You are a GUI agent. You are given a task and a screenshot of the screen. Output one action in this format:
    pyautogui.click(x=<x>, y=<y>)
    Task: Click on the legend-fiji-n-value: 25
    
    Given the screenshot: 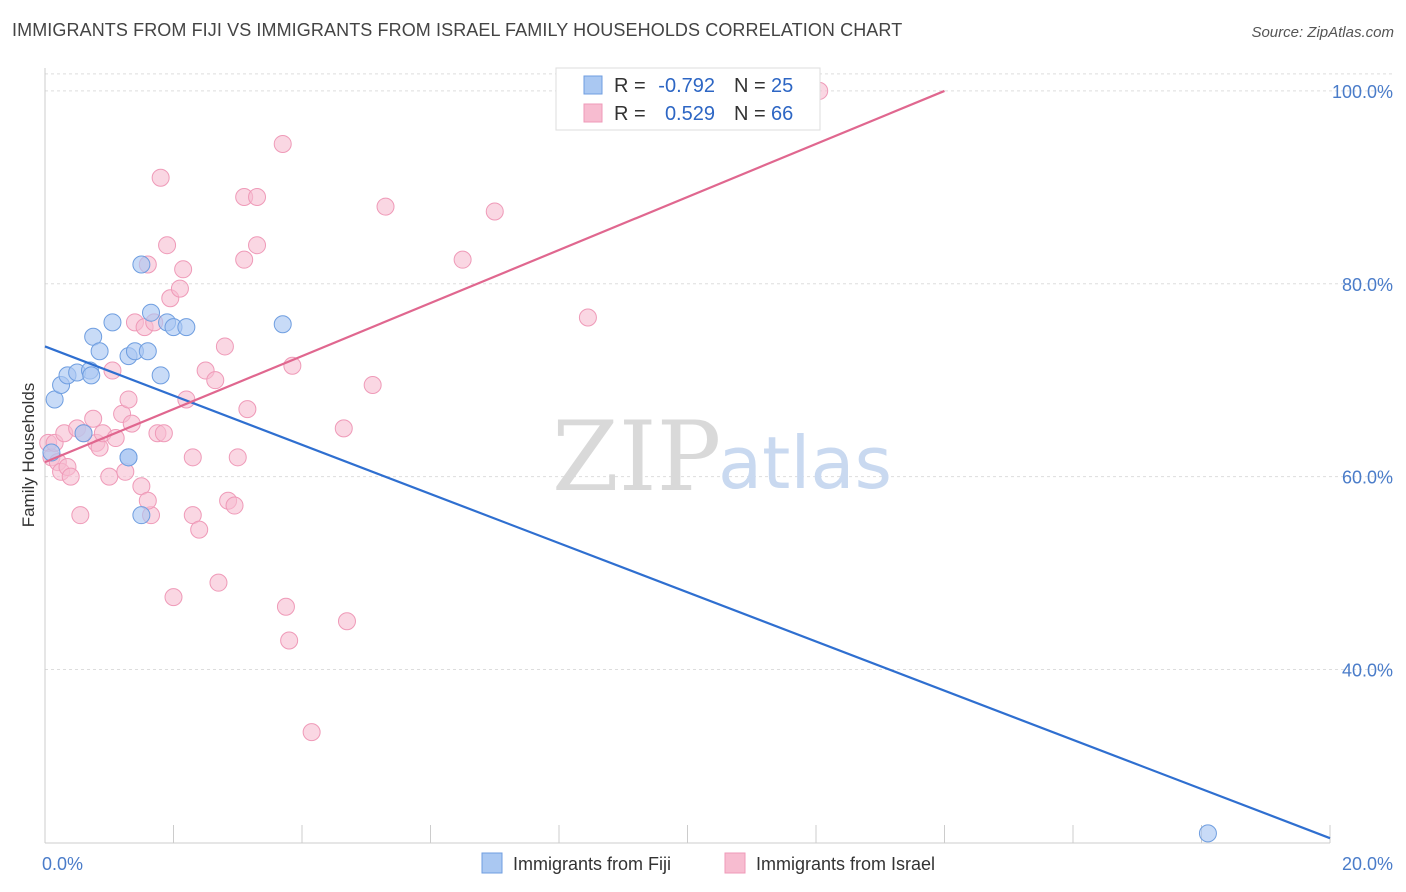 What is the action you would take?
    pyautogui.click(x=782, y=86)
    